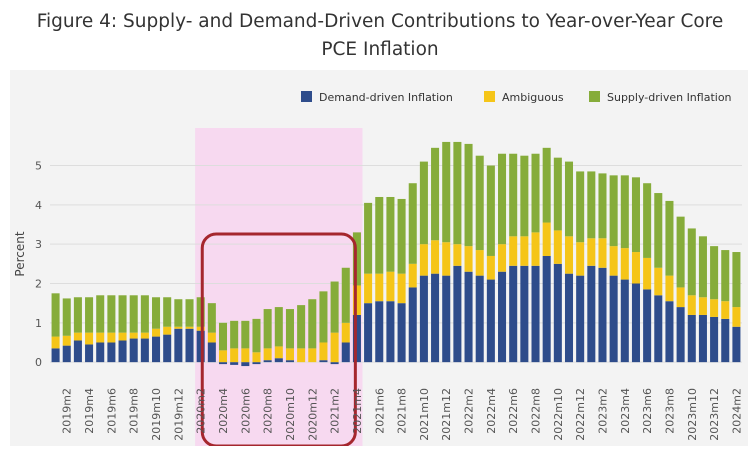  I want to click on y-tick-label: 3, so click(38, 244).